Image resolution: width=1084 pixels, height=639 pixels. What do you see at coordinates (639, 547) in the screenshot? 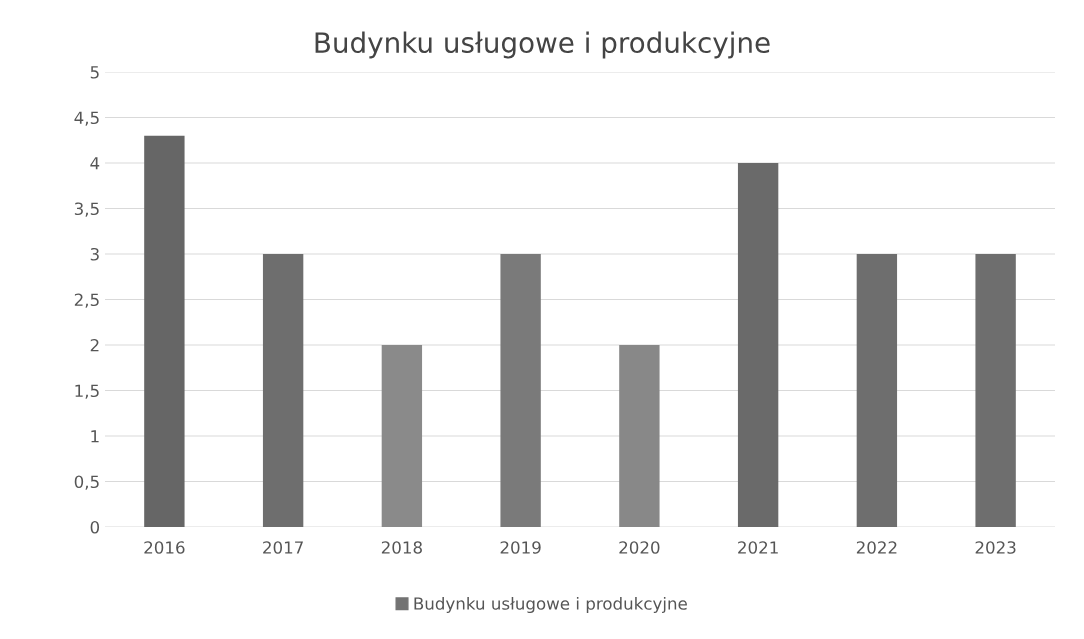
I see `x-tick-label: 2020` at bounding box center [639, 547].